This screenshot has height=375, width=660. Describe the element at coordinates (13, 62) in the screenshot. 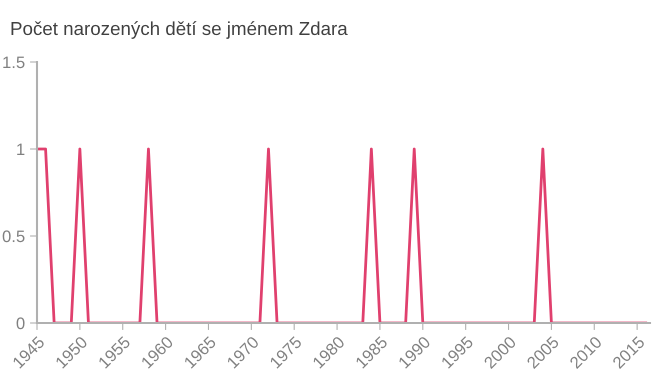

I see `y-tick-label: 1.5` at that location.